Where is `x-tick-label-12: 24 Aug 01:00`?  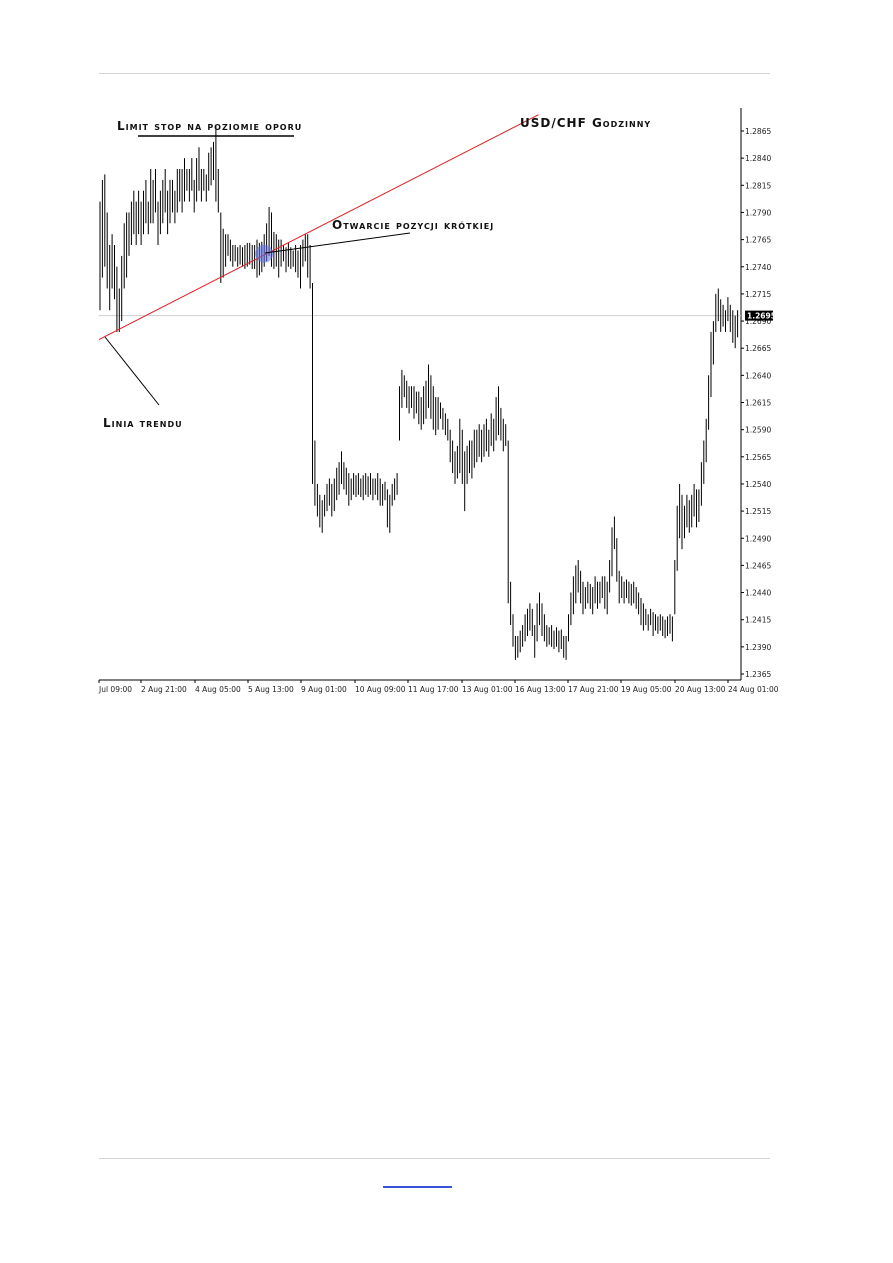 x-tick-label-12: 24 Aug 01:00 is located at coordinates (753, 689).